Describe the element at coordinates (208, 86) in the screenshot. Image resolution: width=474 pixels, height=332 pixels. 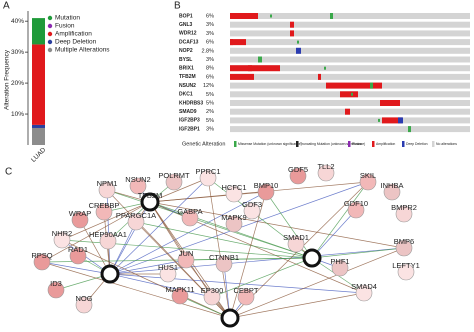
I see `percent-label: 12%` at that location.